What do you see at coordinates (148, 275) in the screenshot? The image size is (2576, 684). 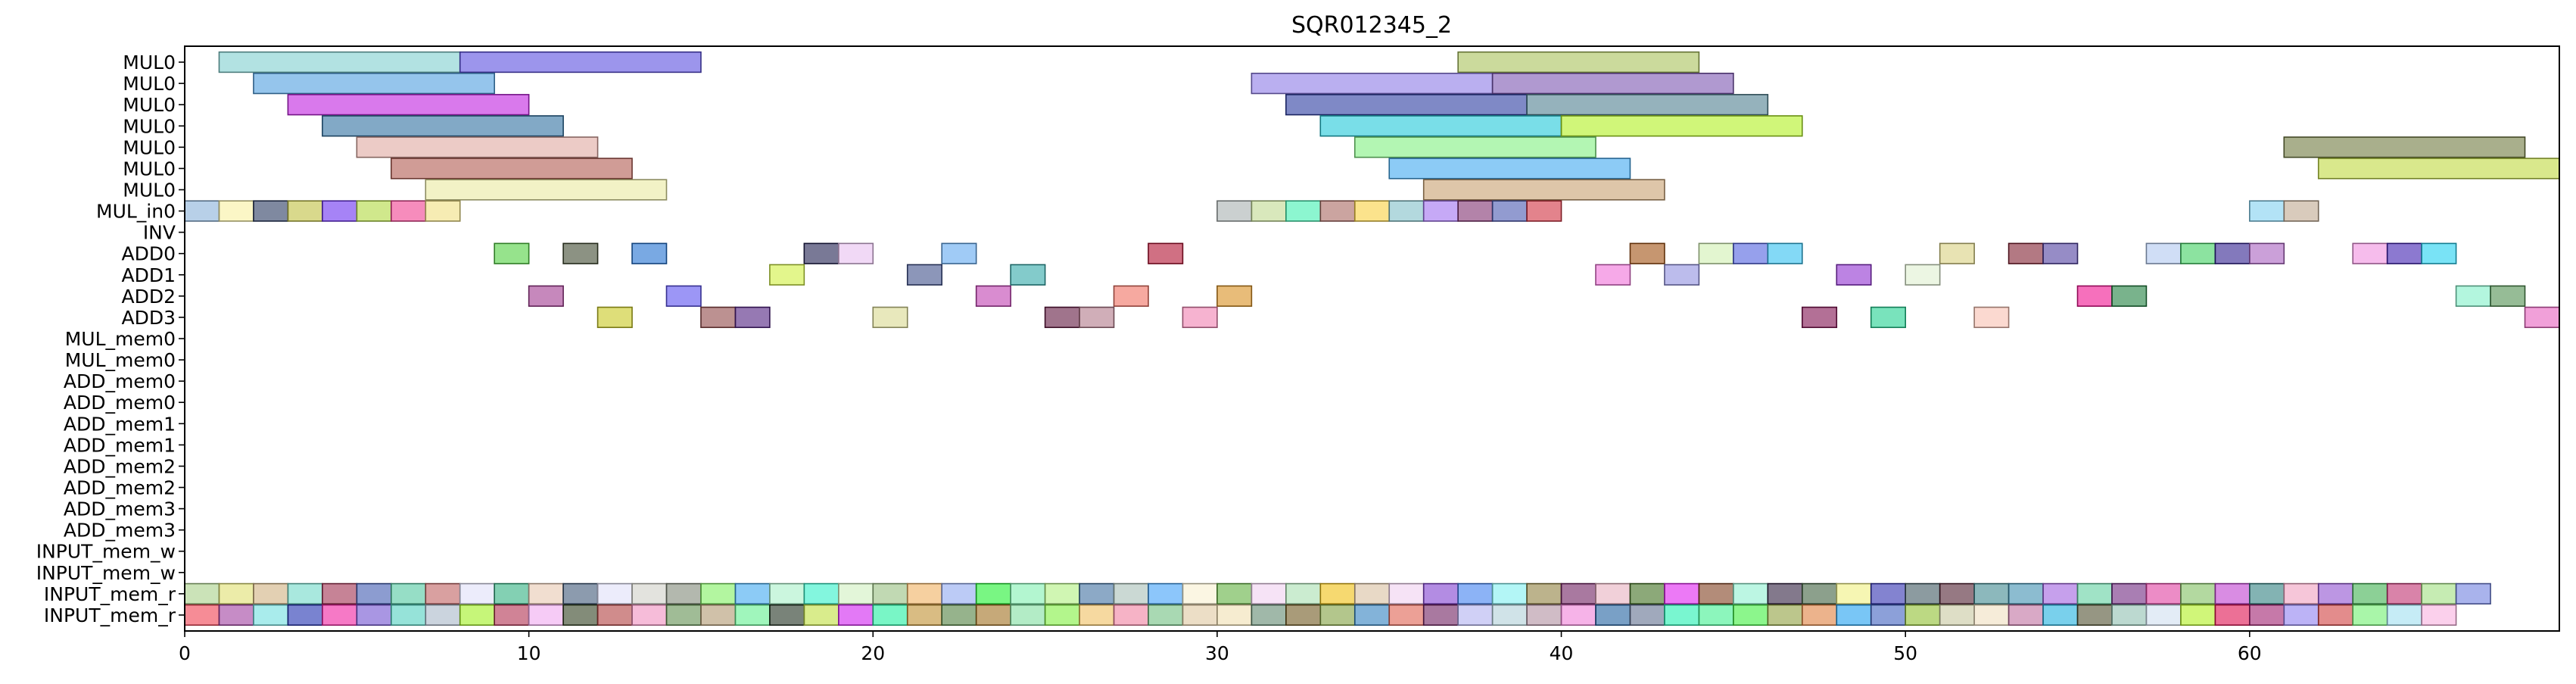 I see `y-tick-label: ADD1` at bounding box center [148, 275].